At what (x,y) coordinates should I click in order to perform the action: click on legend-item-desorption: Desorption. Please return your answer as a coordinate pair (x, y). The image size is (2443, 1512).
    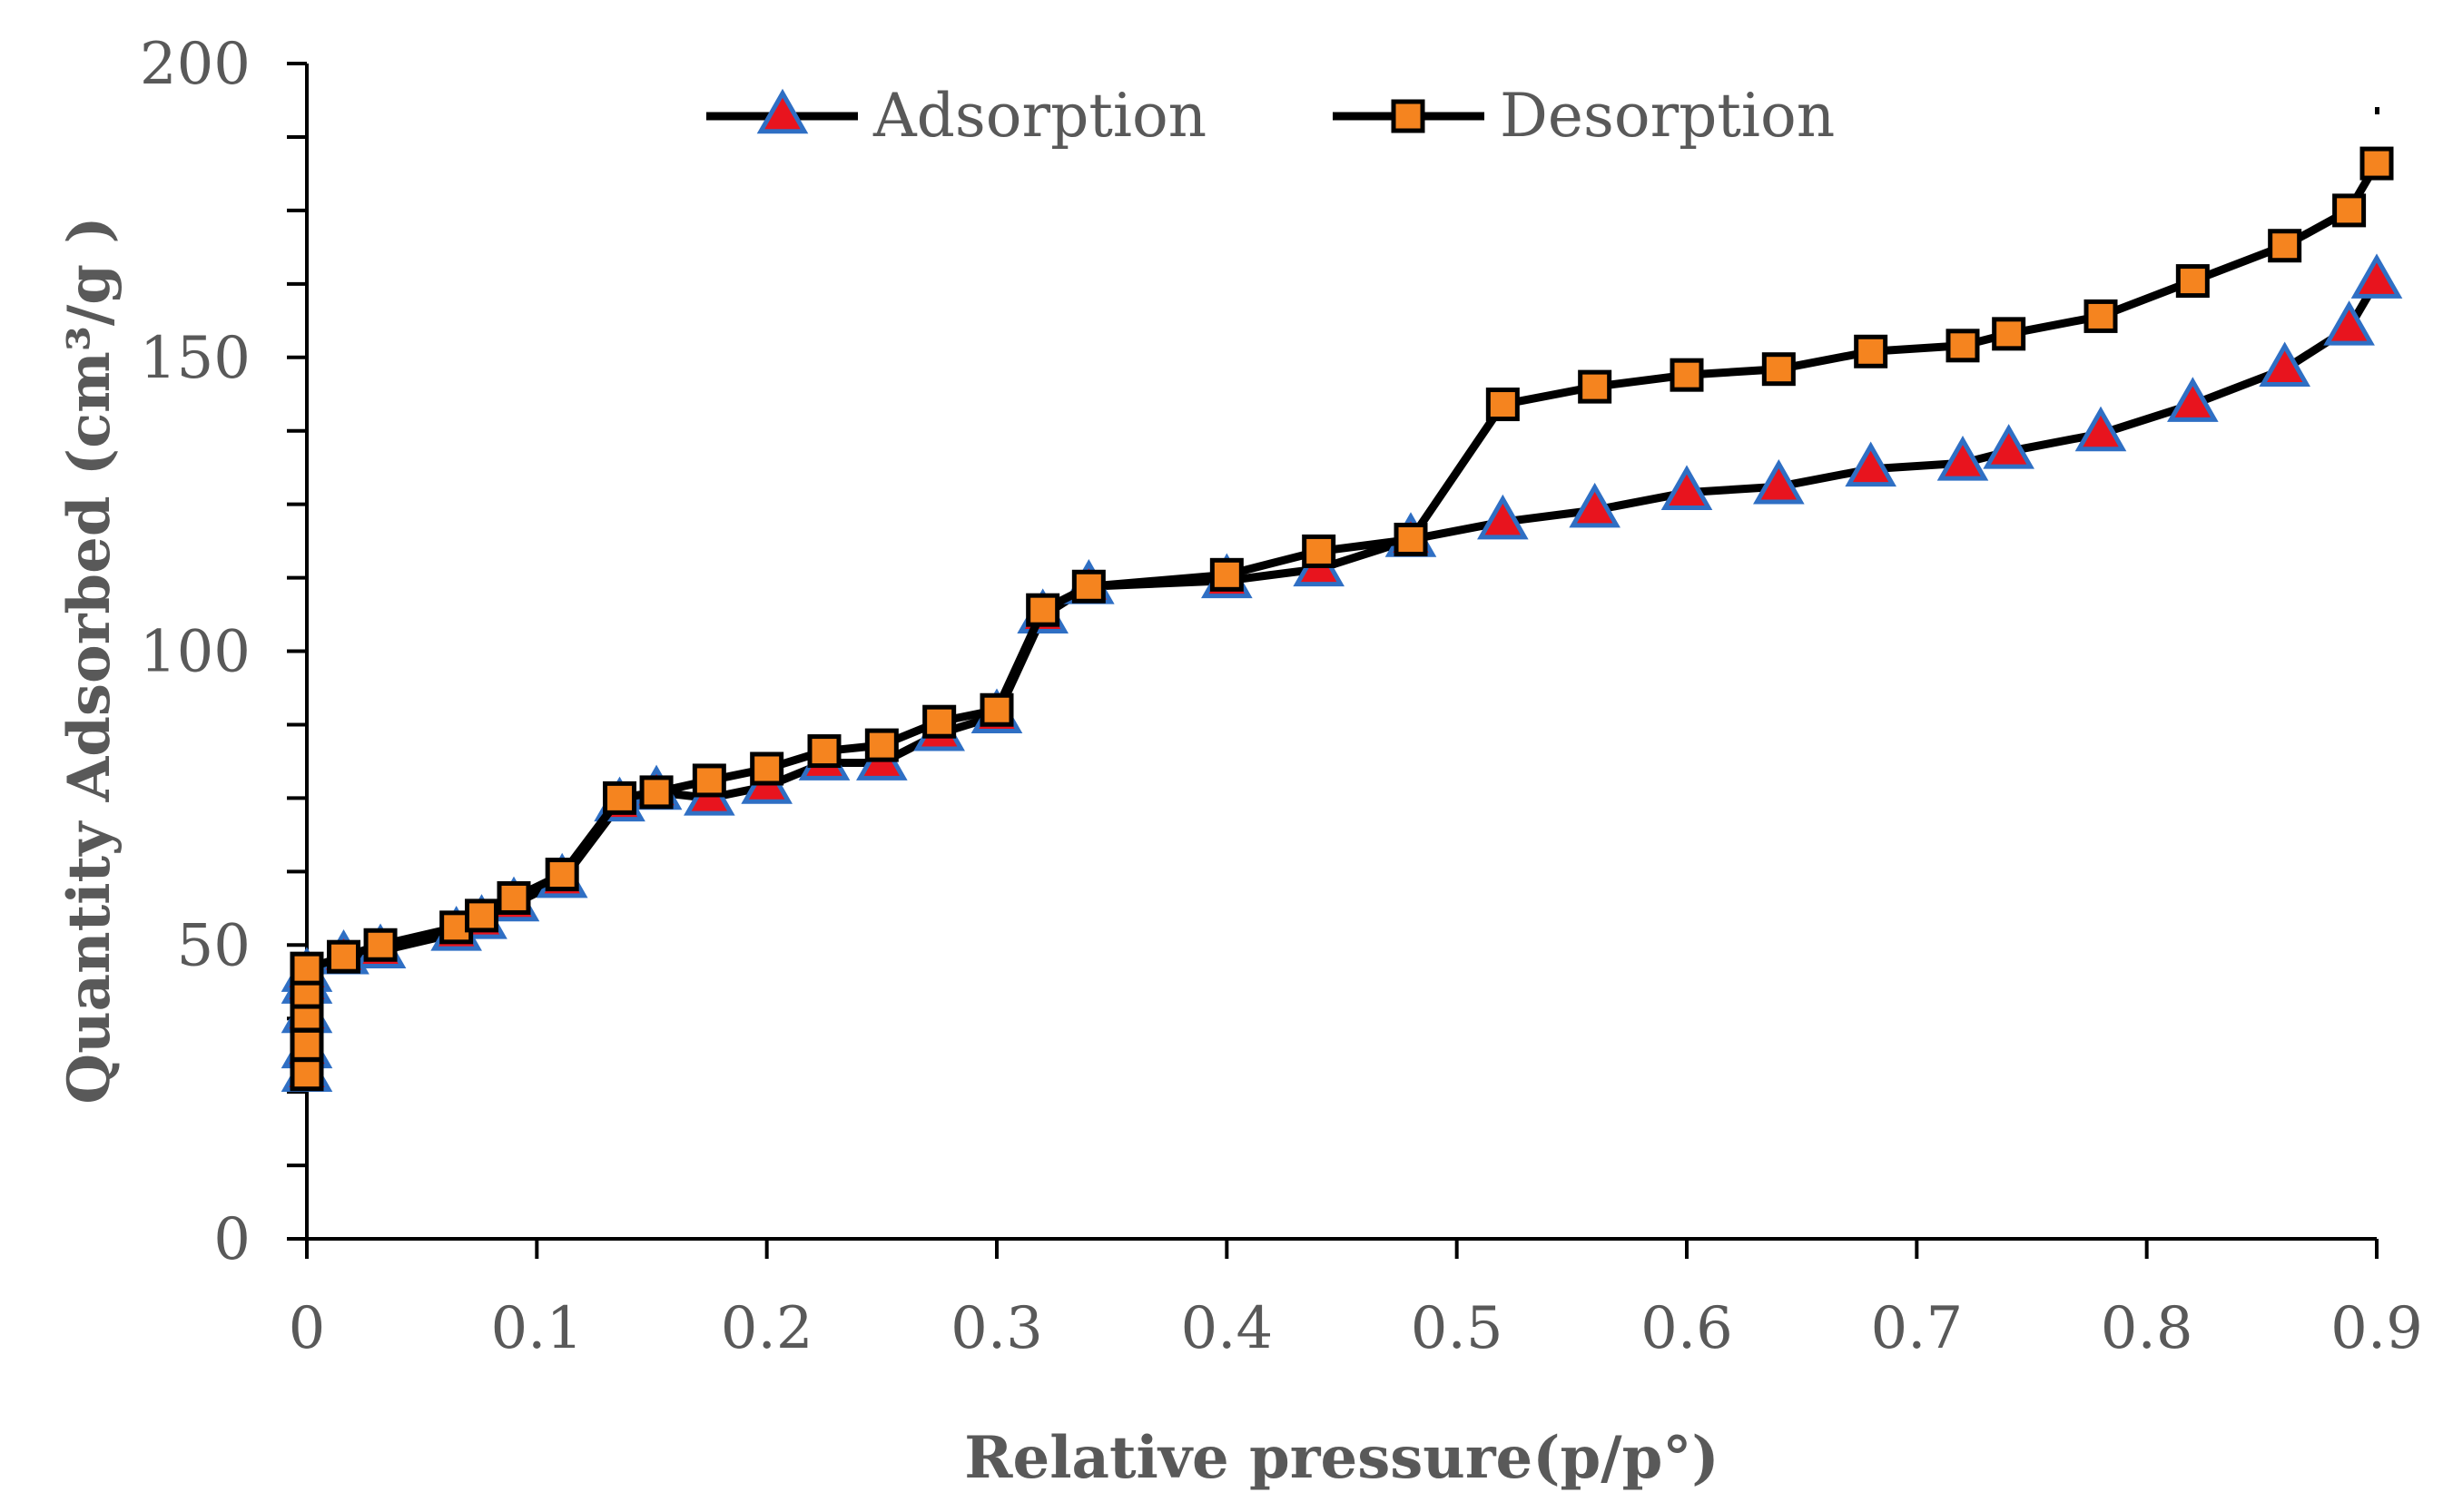
    Looking at the image, I should click on (1584, 116).